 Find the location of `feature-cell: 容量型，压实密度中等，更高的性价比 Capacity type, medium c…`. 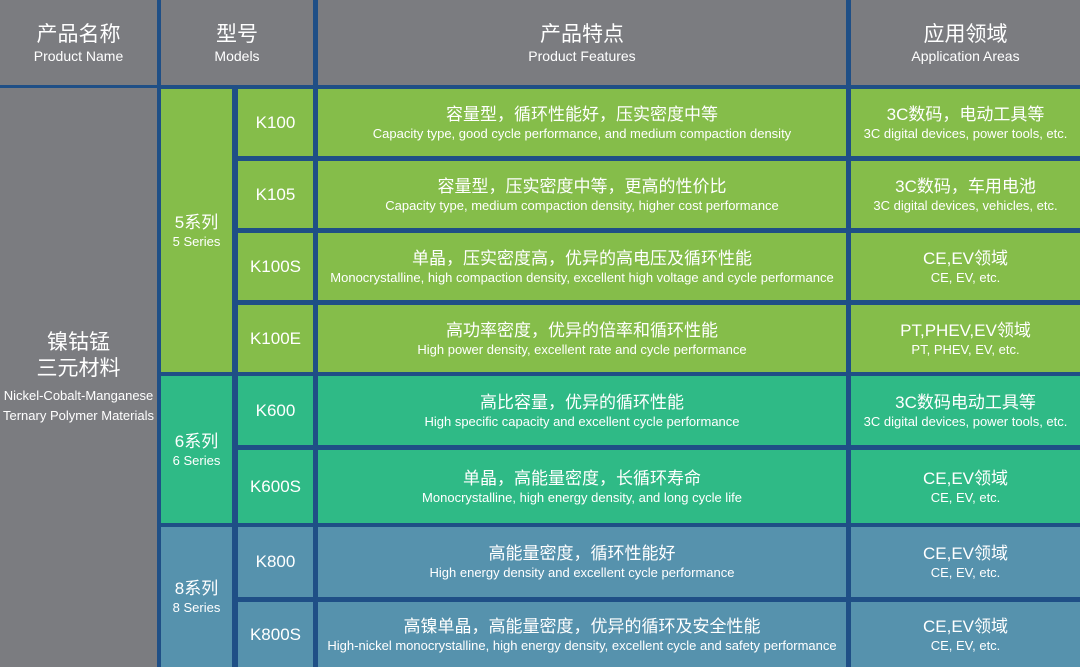

feature-cell: 容量型，压实密度中等，更高的性价比 Capacity type, medium c… is located at coordinates (582, 194).